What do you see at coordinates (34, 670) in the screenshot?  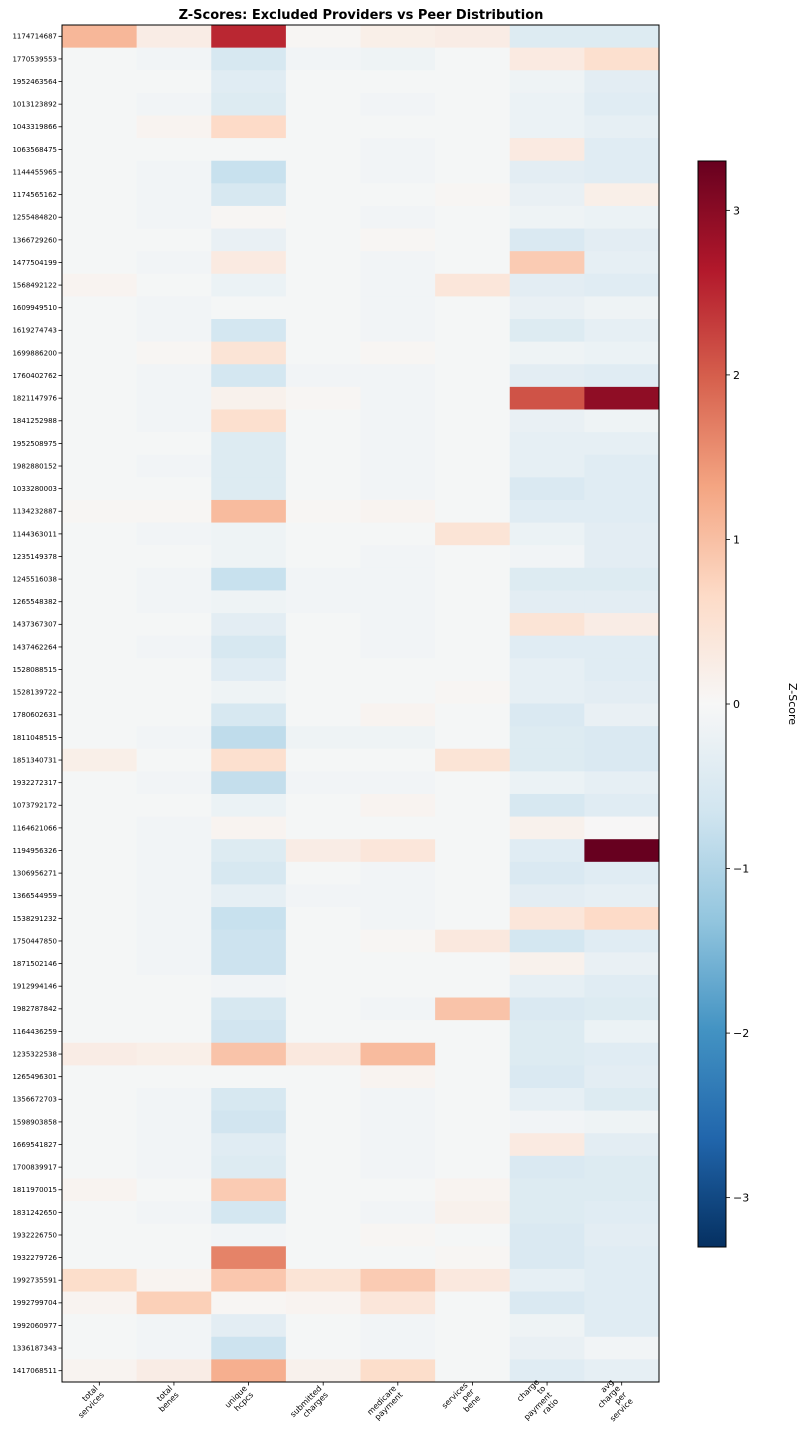 I see `y-tick-label: 1528088515` at bounding box center [34, 670].